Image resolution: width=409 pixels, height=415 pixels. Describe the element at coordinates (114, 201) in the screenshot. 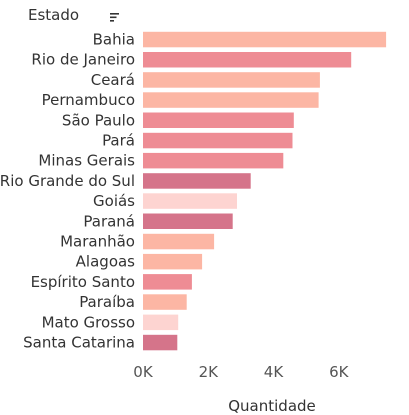

I see `category-label: Goiás` at that location.